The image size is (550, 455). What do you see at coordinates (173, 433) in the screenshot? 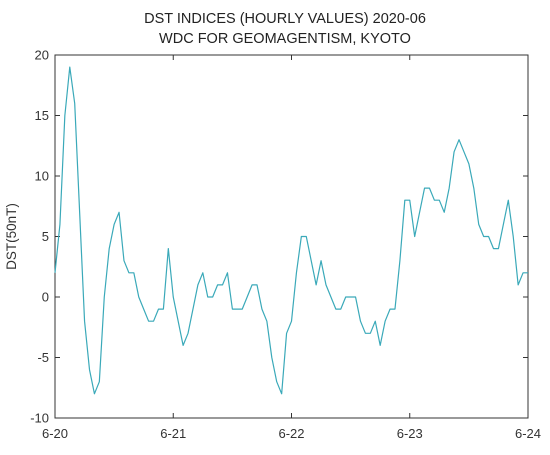
I see `x-tick-label: 6-21` at bounding box center [173, 433].